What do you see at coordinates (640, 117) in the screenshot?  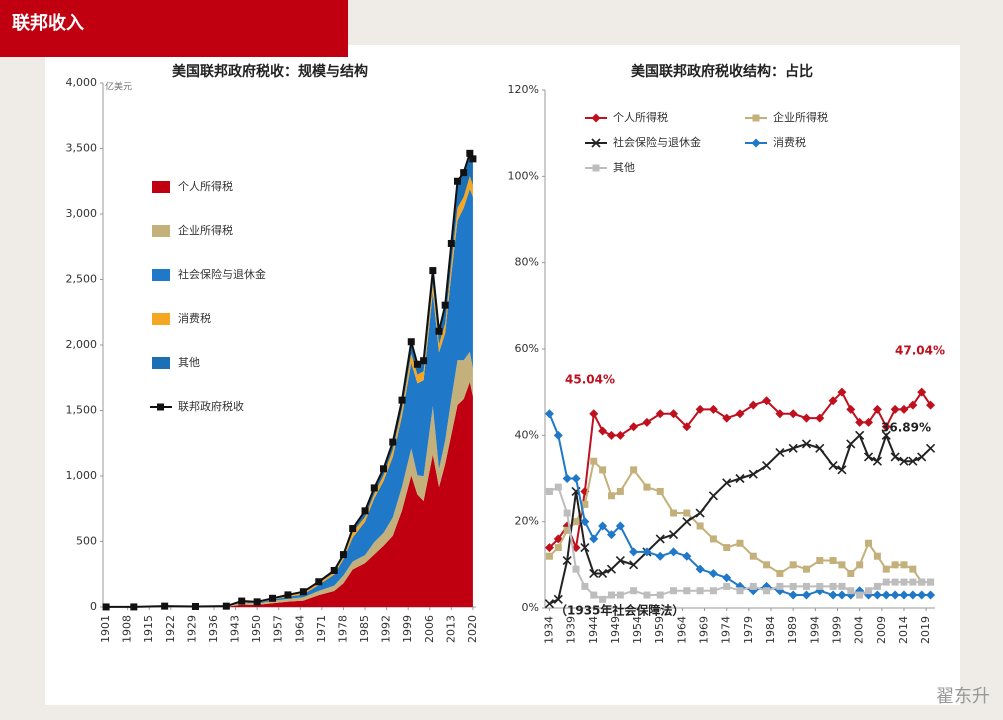 I see `legend-label: 个人所得税` at bounding box center [640, 117].